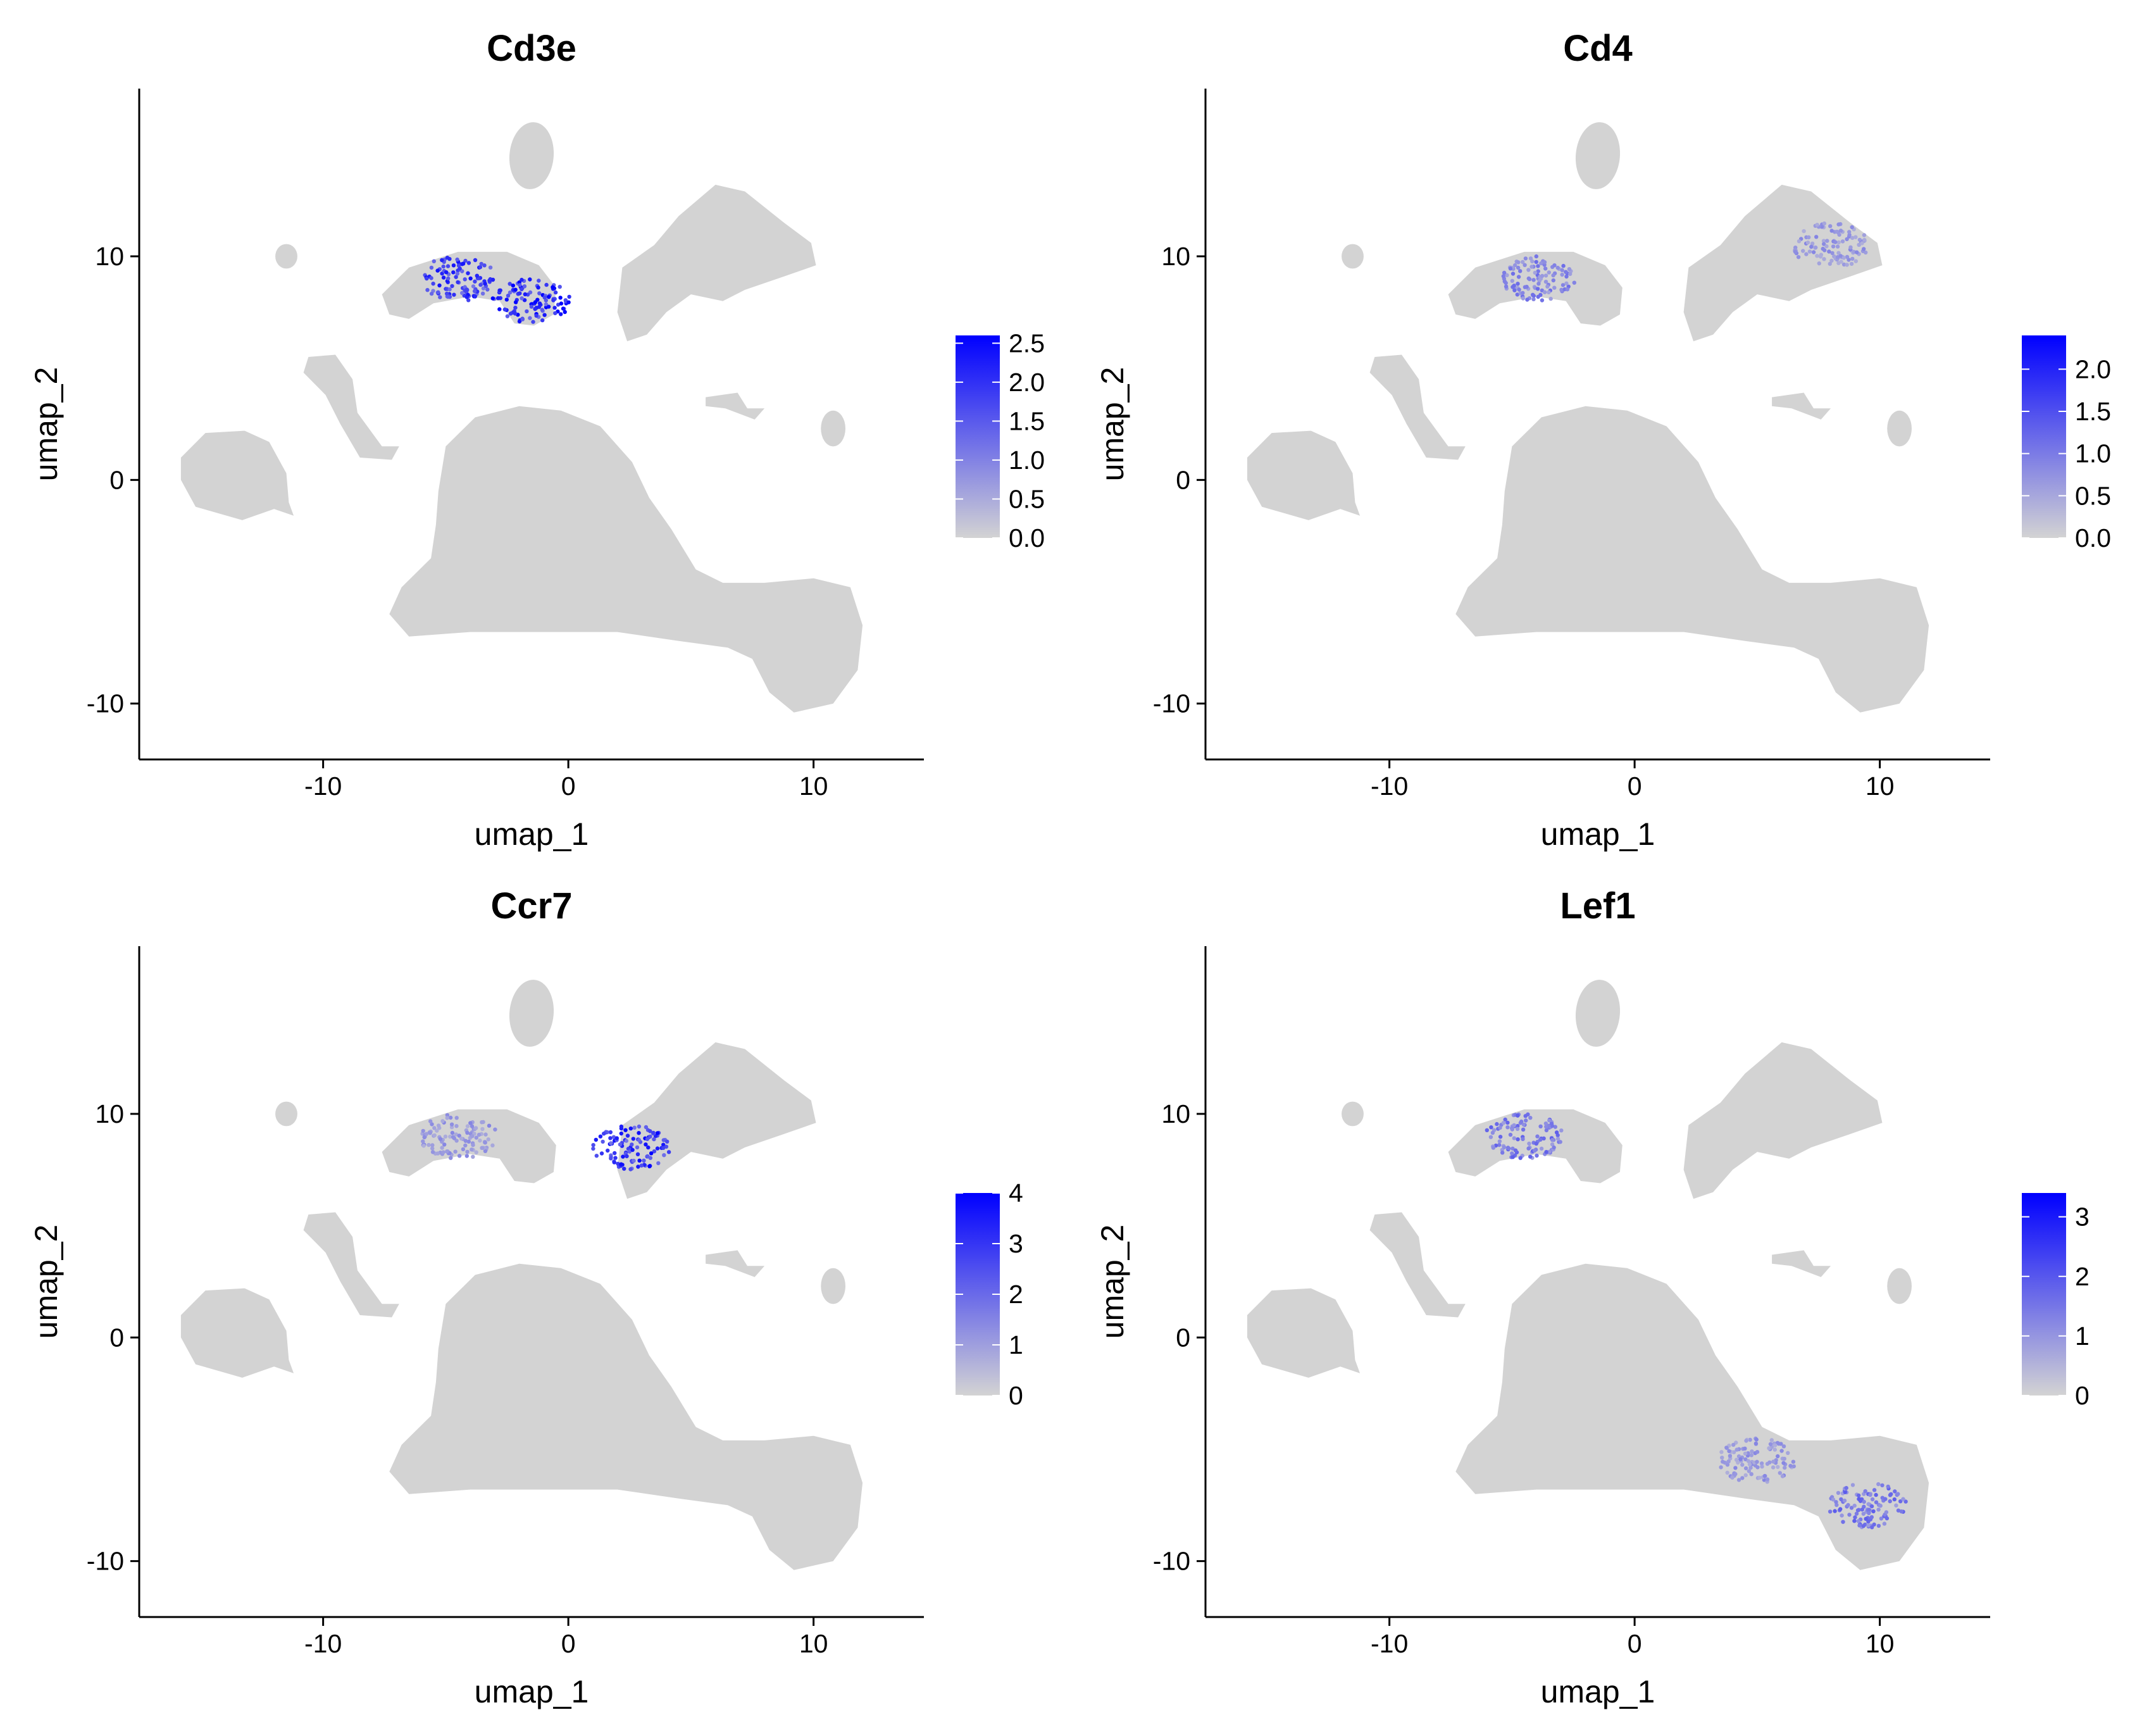  Describe the element at coordinates (1179, 480) in the screenshot. I see `y-ticks: -10 0 10` at that location.